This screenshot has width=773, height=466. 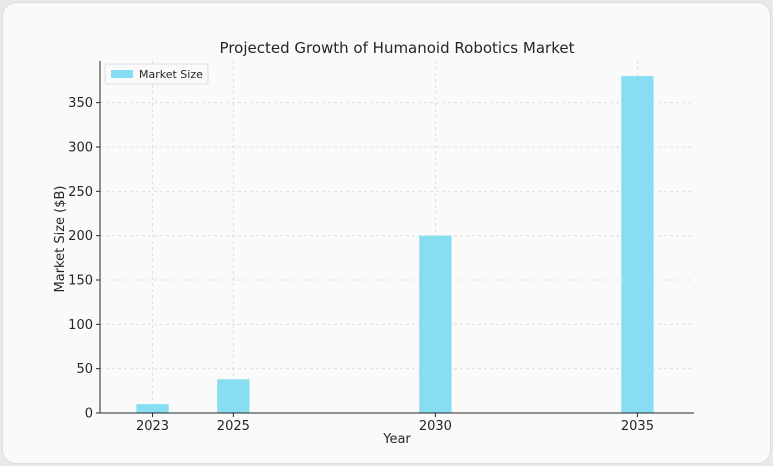 What do you see at coordinates (233, 396) in the screenshot?
I see `bar-2025` at bounding box center [233, 396].